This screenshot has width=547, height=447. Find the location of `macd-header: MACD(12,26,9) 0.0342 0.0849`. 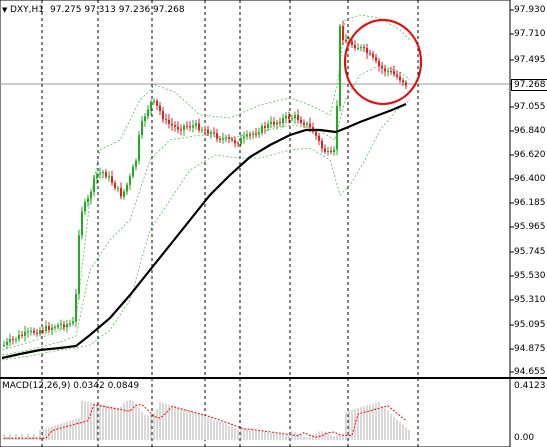

macd-header: MACD(12,26,9) 0.0342 0.0849 is located at coordinates (71, 386).